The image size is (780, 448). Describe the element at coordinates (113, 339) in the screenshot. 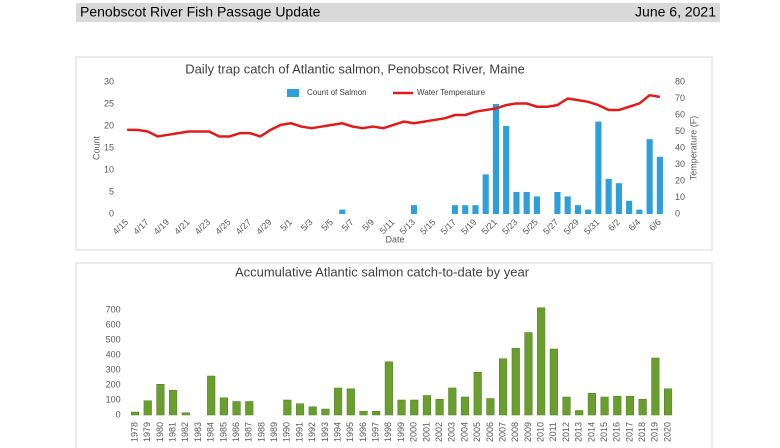

I see `y-tick-label: 500` at that location.